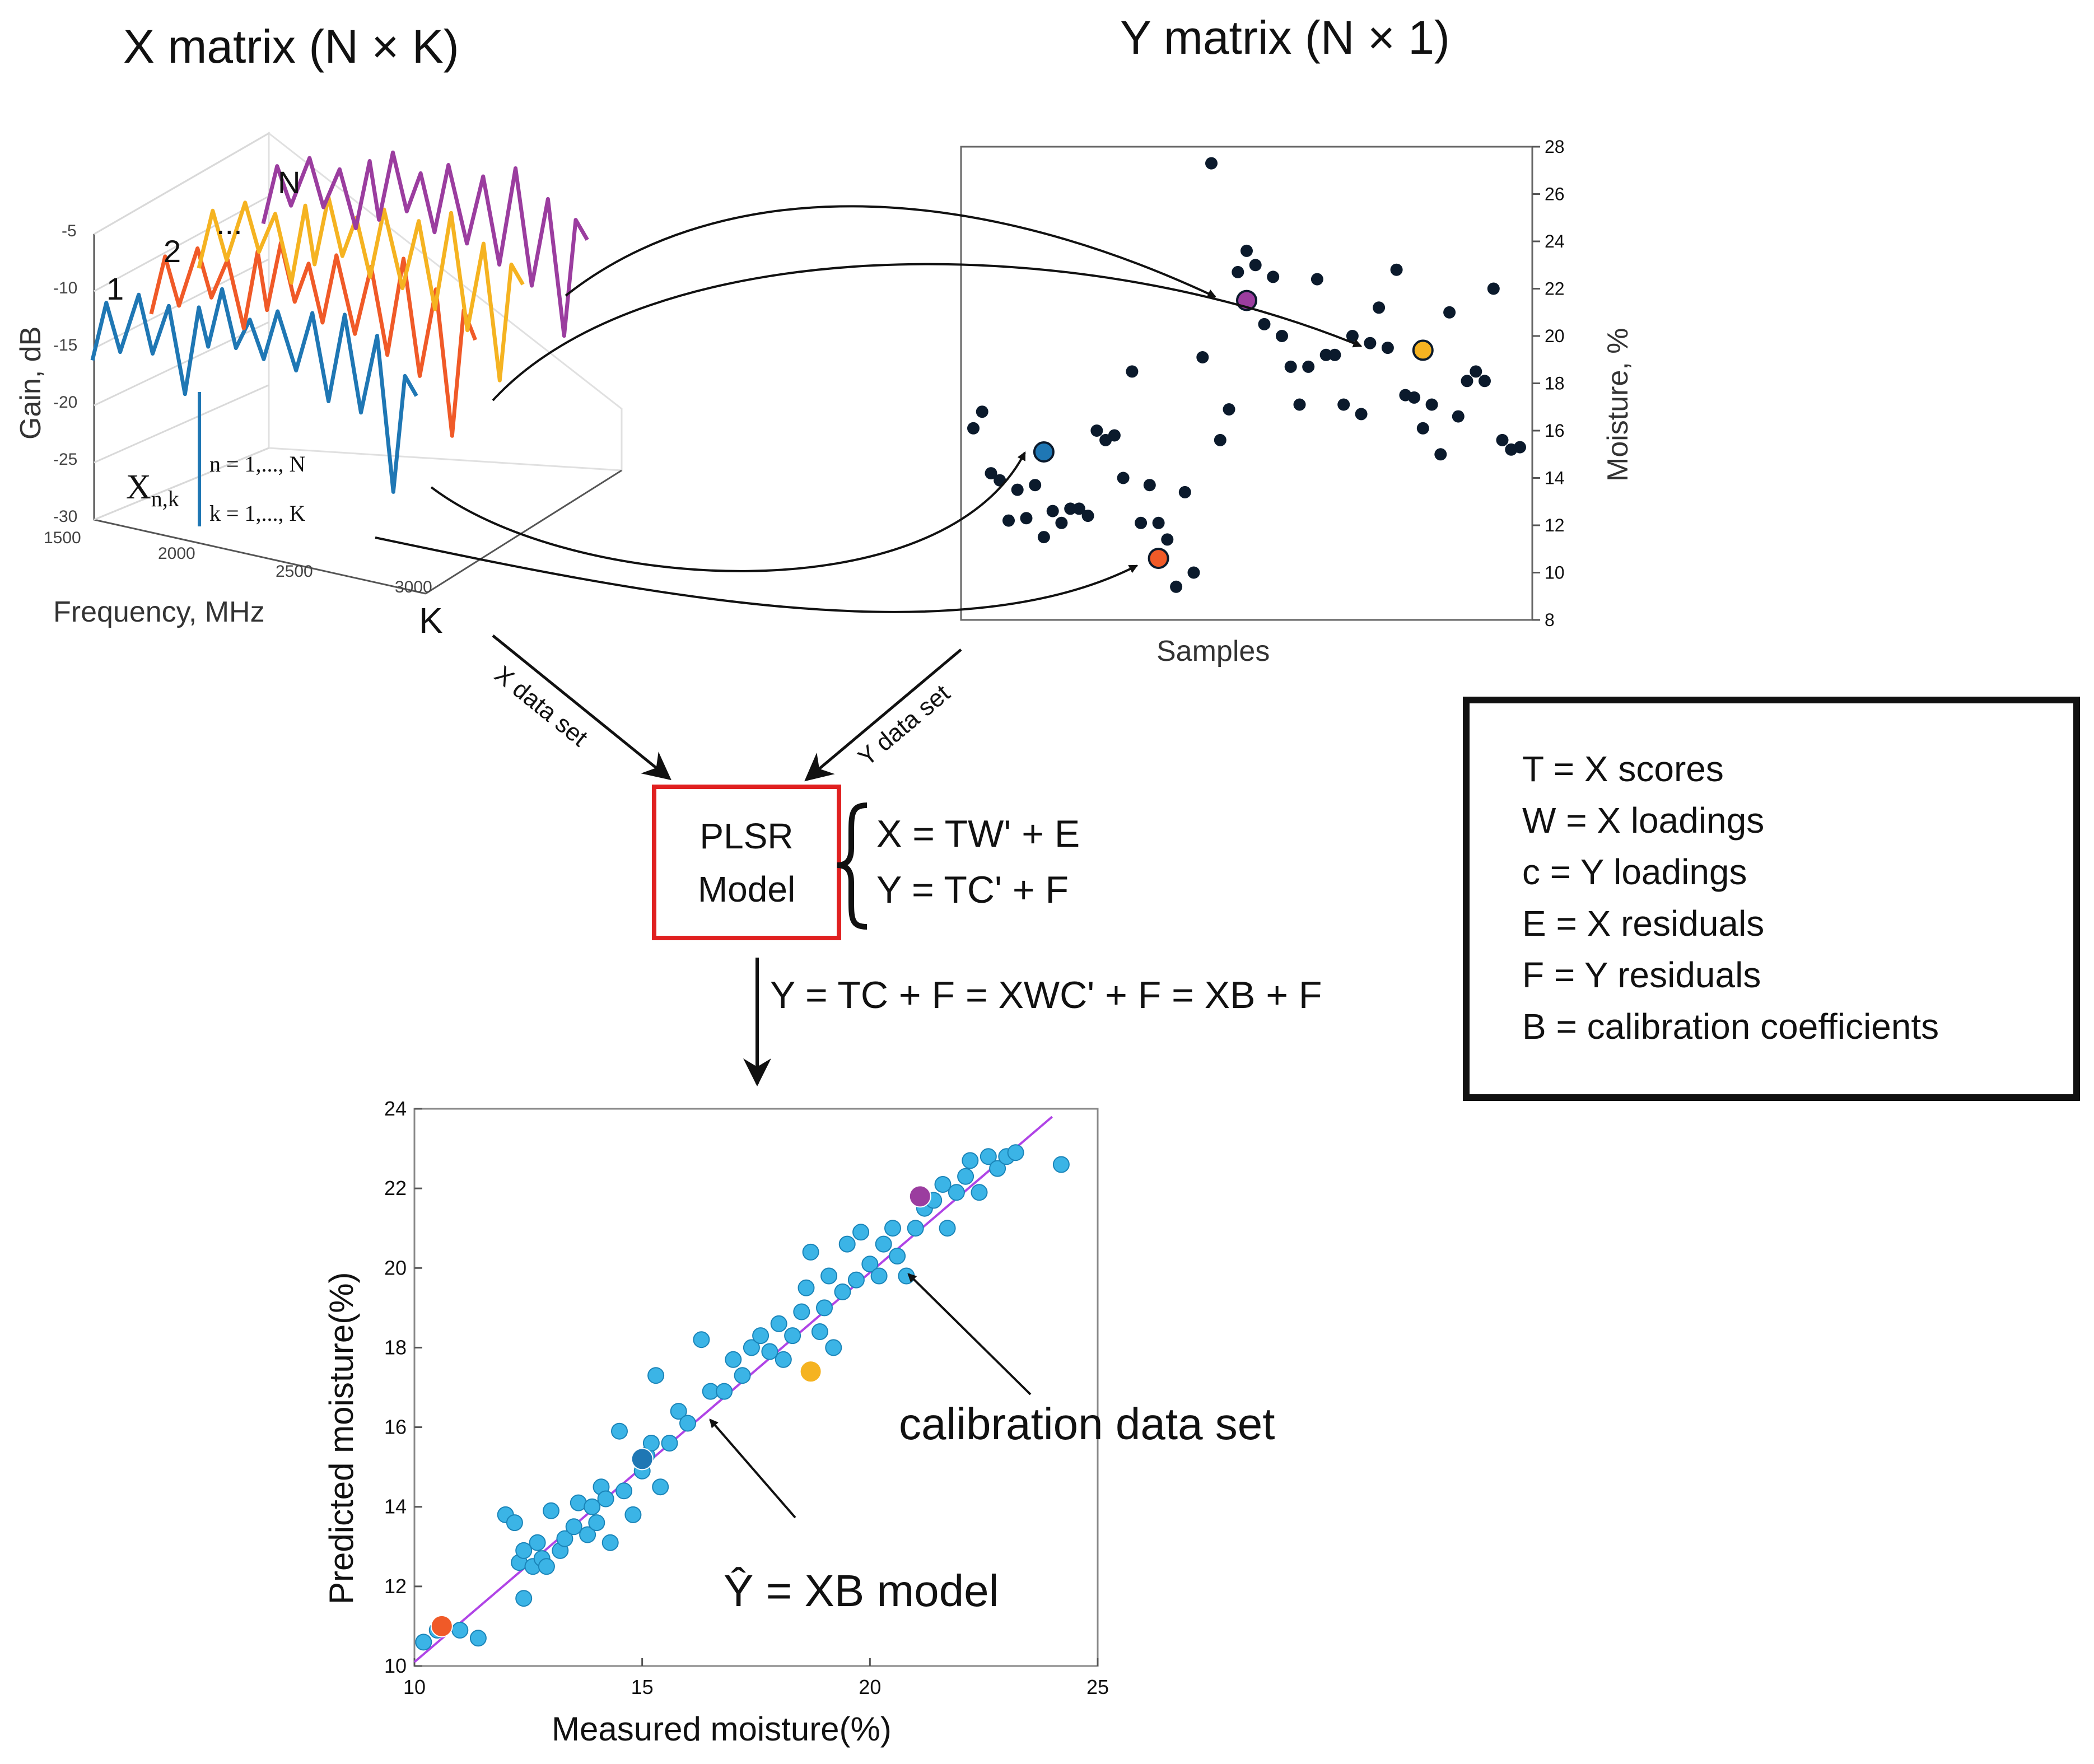 The height and width of the screenshot is (1764, 2094). Describe the element at coordinates (396, 1507) in the screenshot. I see `predicted-tick-label: 14` at that location.